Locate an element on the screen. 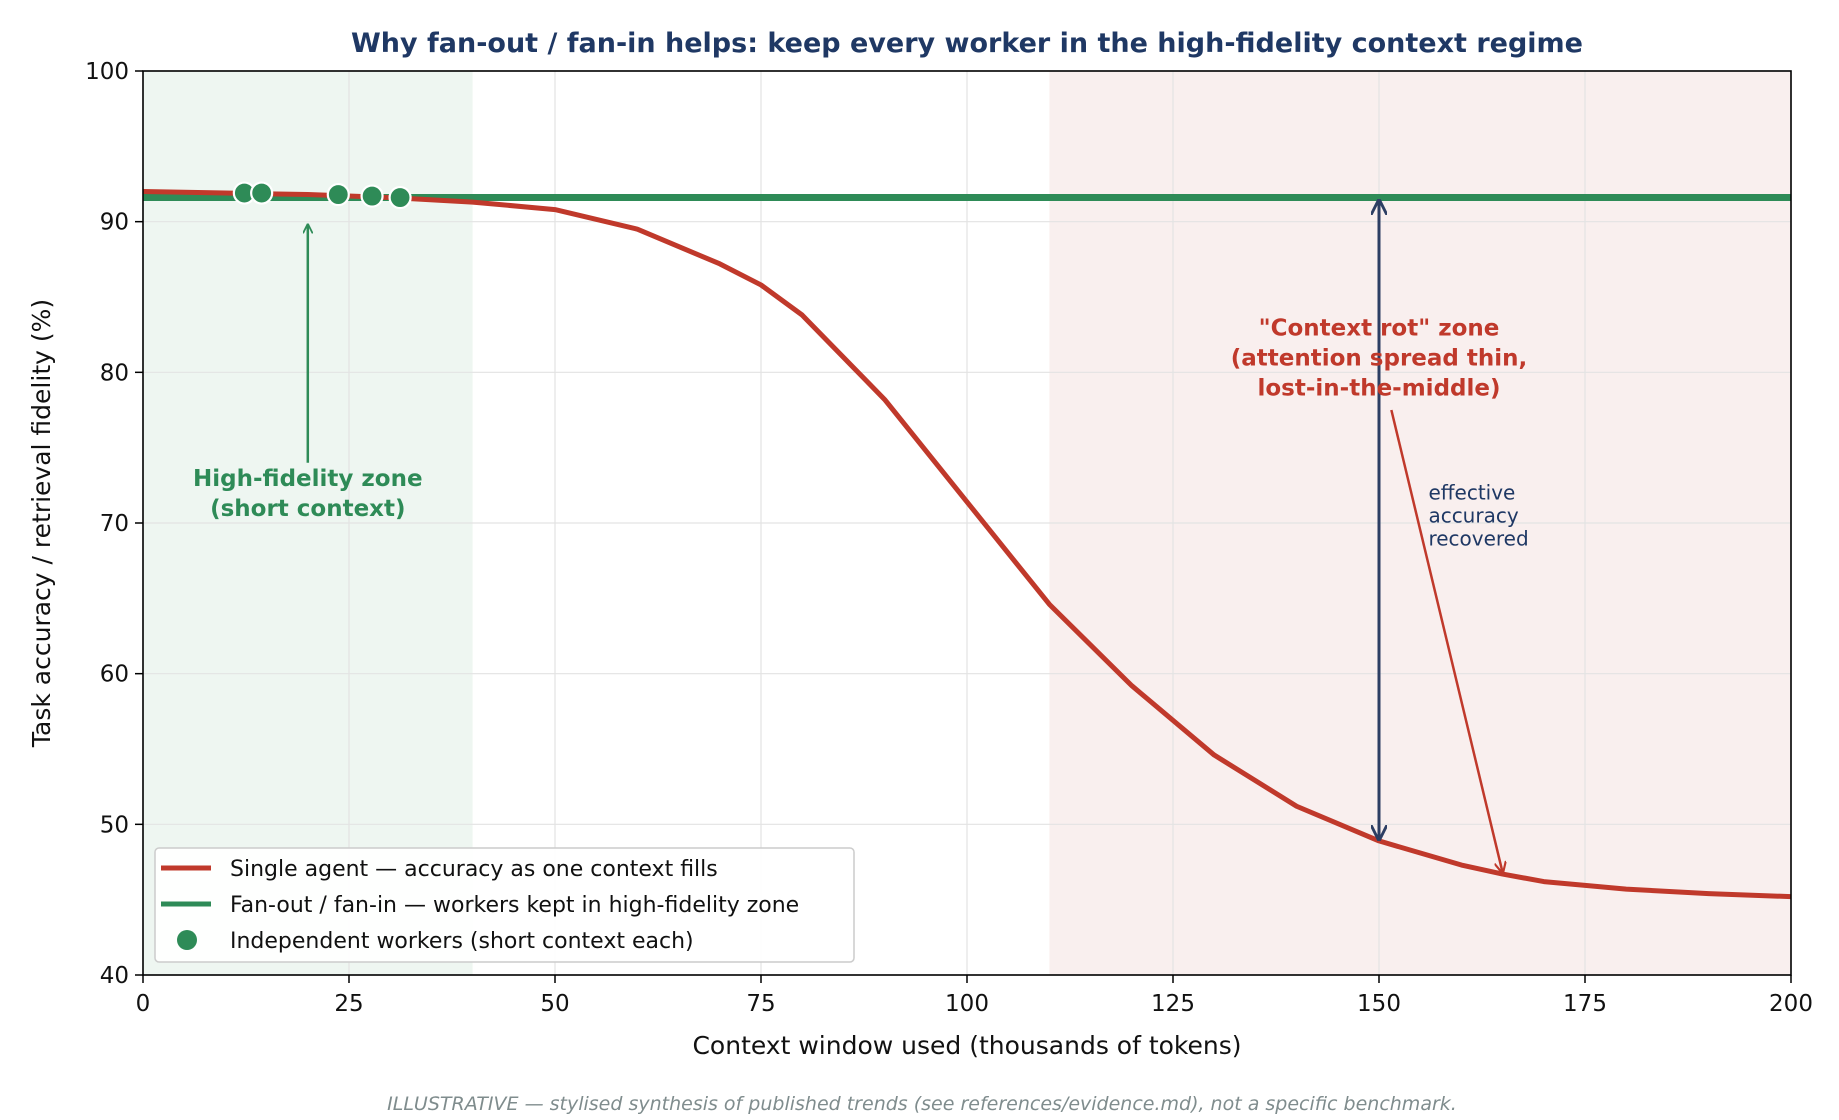 This screenshot has width=1839, height=1120. x-axis-ticks: 0 25 50 75 100 125 150 175 200 is located at coordinates (974, 996).